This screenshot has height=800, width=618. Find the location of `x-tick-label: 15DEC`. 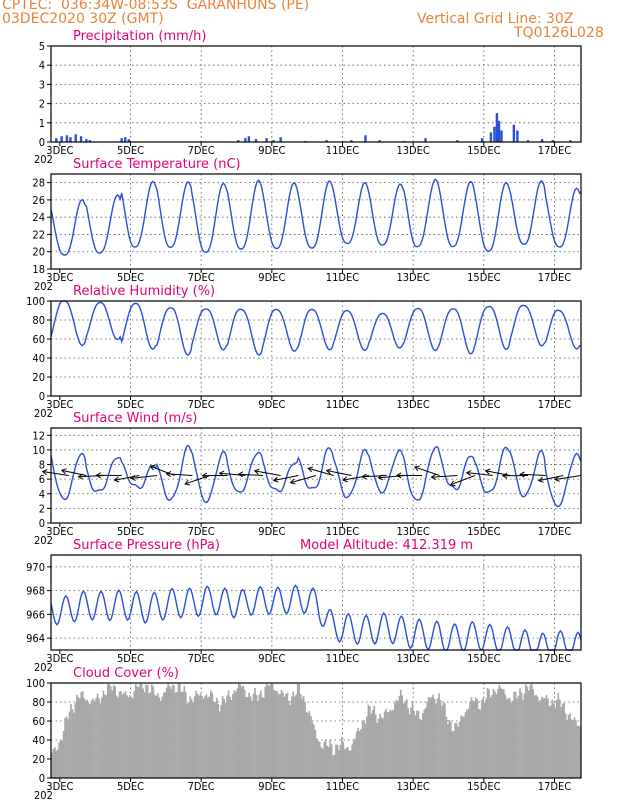

x-tick-label: 15DEC is located at coordinates (483, 150).